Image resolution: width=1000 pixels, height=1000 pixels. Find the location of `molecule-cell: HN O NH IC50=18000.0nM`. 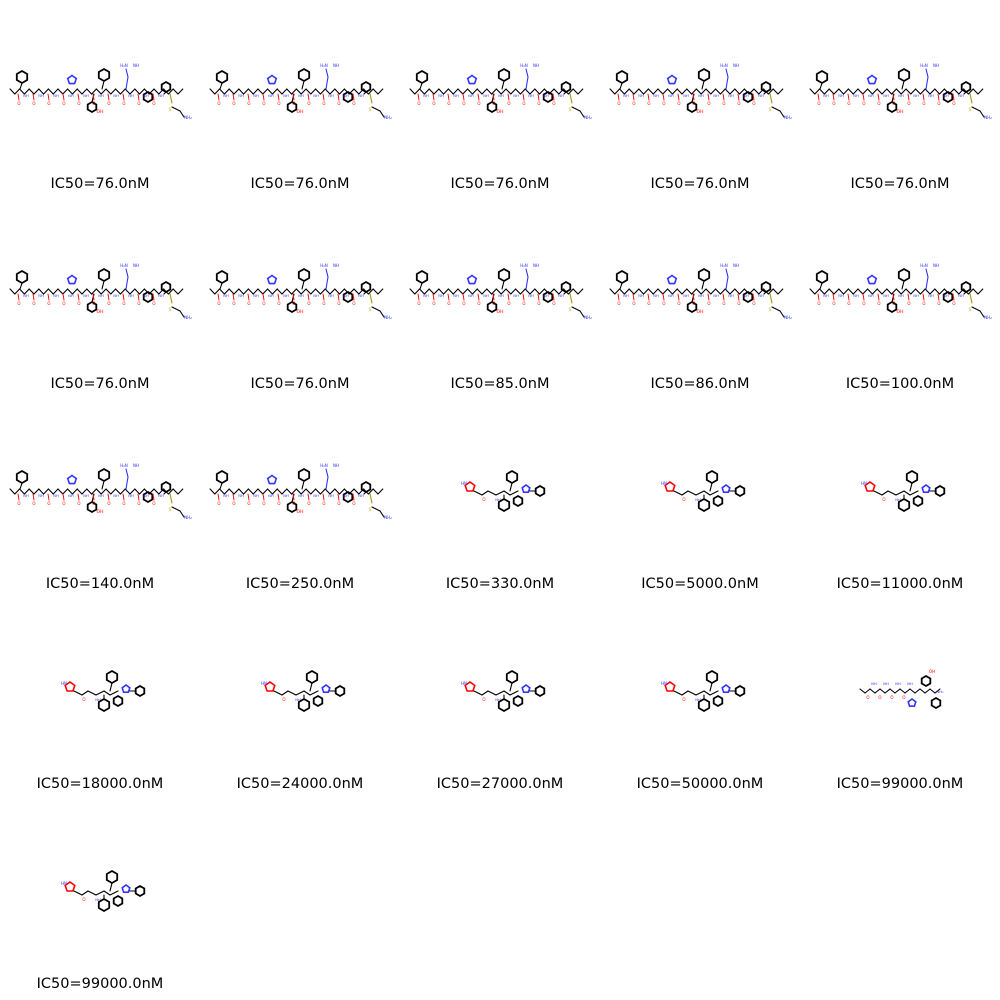

molecule-cell: HN O NH IC50=18000.0nM is located at coordinates (100, 700).